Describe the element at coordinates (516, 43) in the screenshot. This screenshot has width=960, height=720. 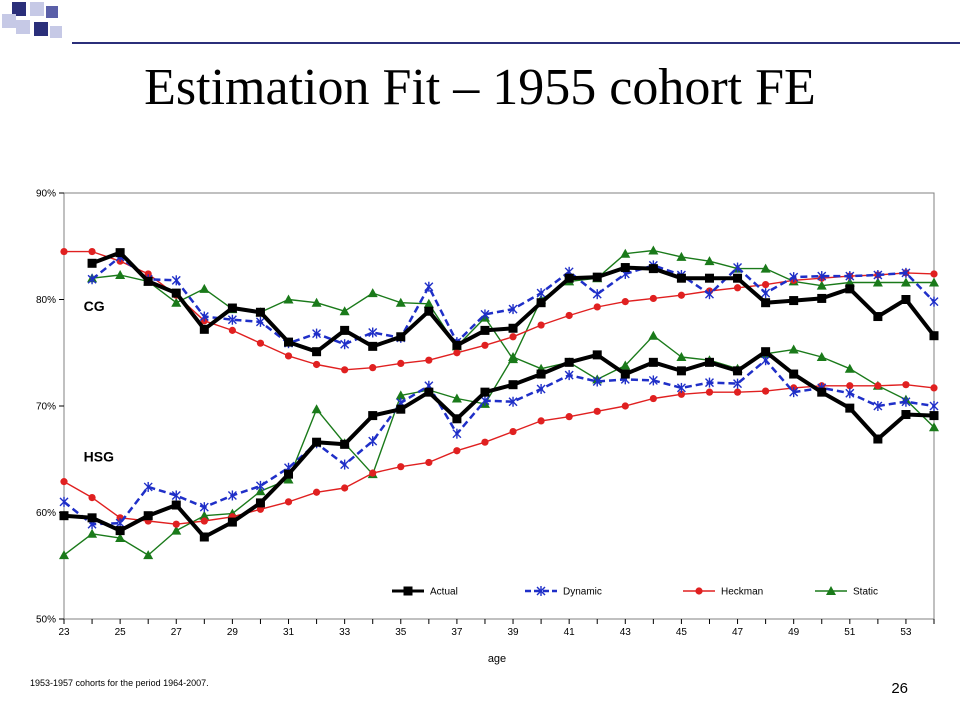
I see `title-rule` at that location.